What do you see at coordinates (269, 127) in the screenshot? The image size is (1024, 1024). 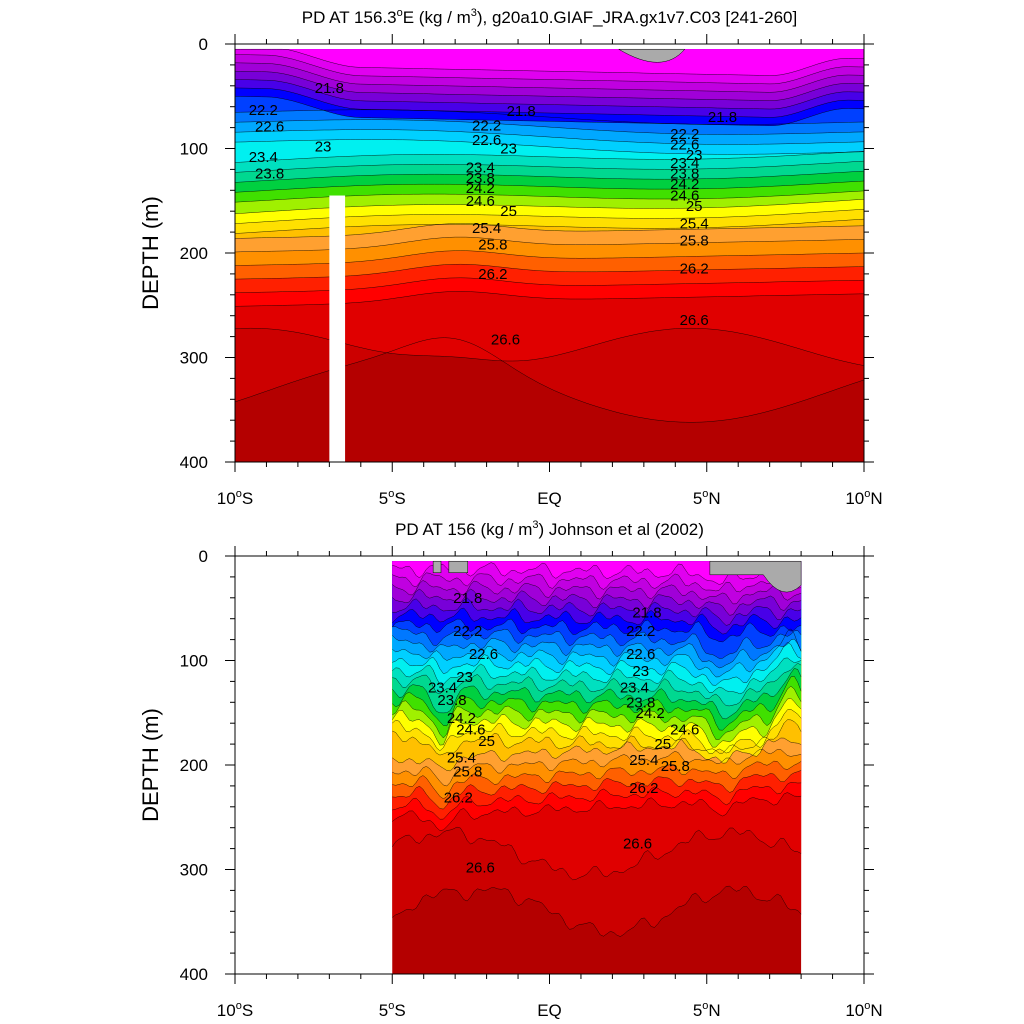 I see `contour-label: 22.6` at bounding box center [269, 127].